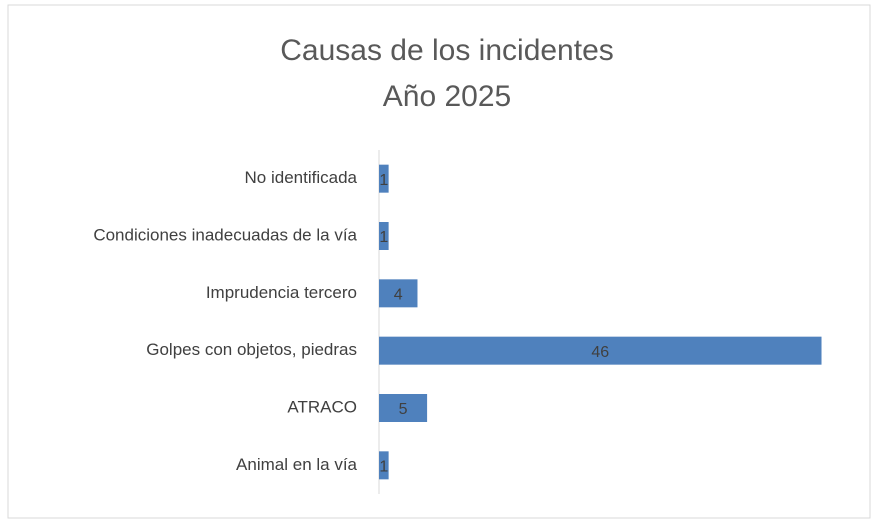 The width and height of the screenshot is (876, 523). What do you see at coordinates (296, 464) in the screenshot?
I see `y-tick-label: Animal en la vía` at bounding box center [296, 464].